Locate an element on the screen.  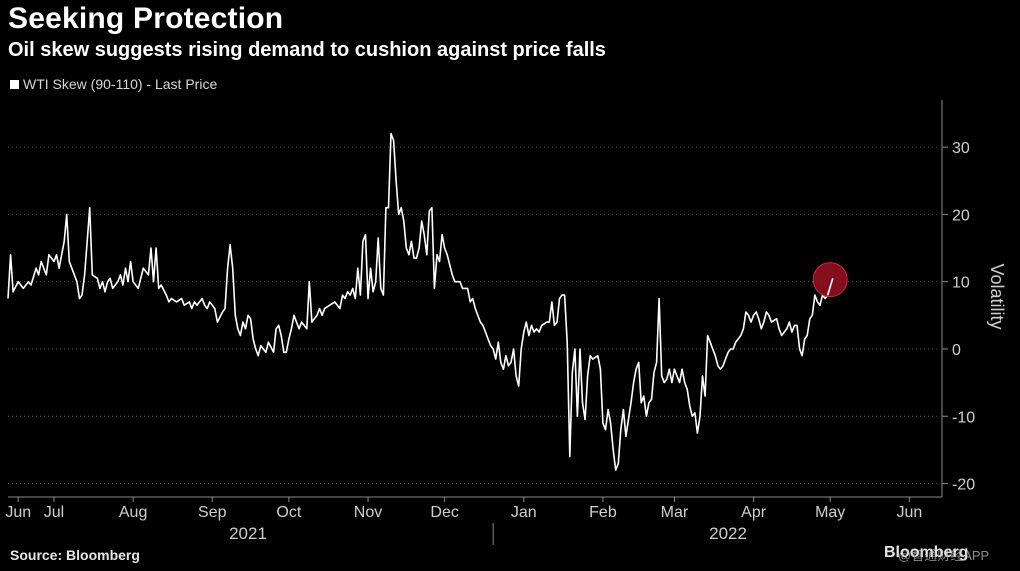
y-tick-label: -20 is located at coordinates (963, 485).